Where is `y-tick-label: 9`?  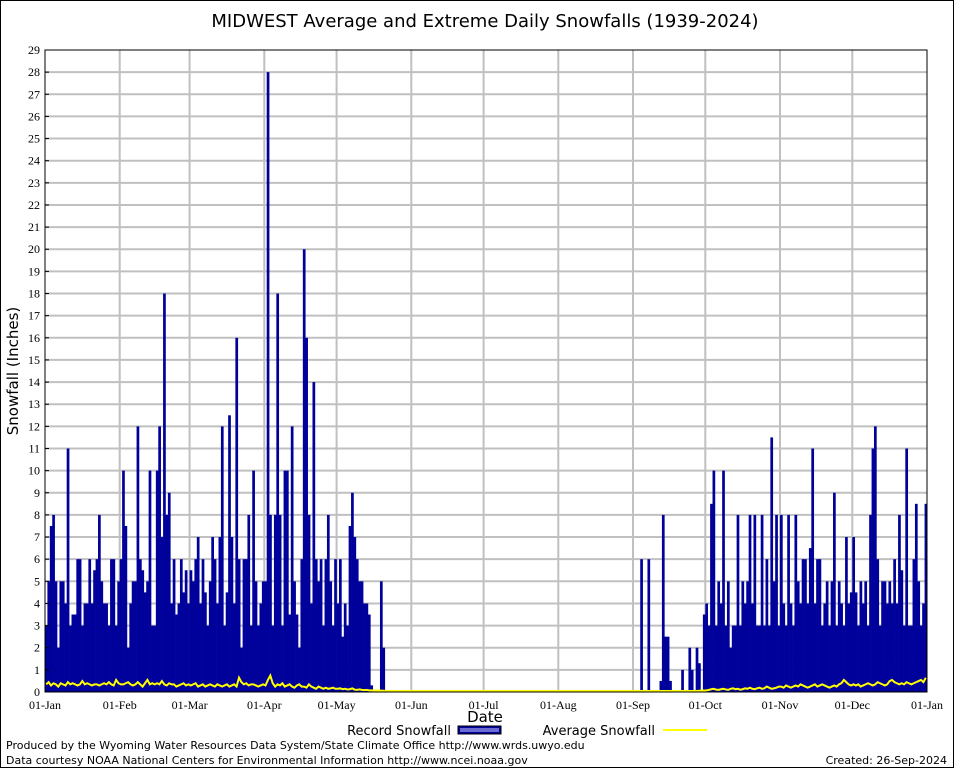
y-tick-label: 9 is located at coordinates (37, 493).